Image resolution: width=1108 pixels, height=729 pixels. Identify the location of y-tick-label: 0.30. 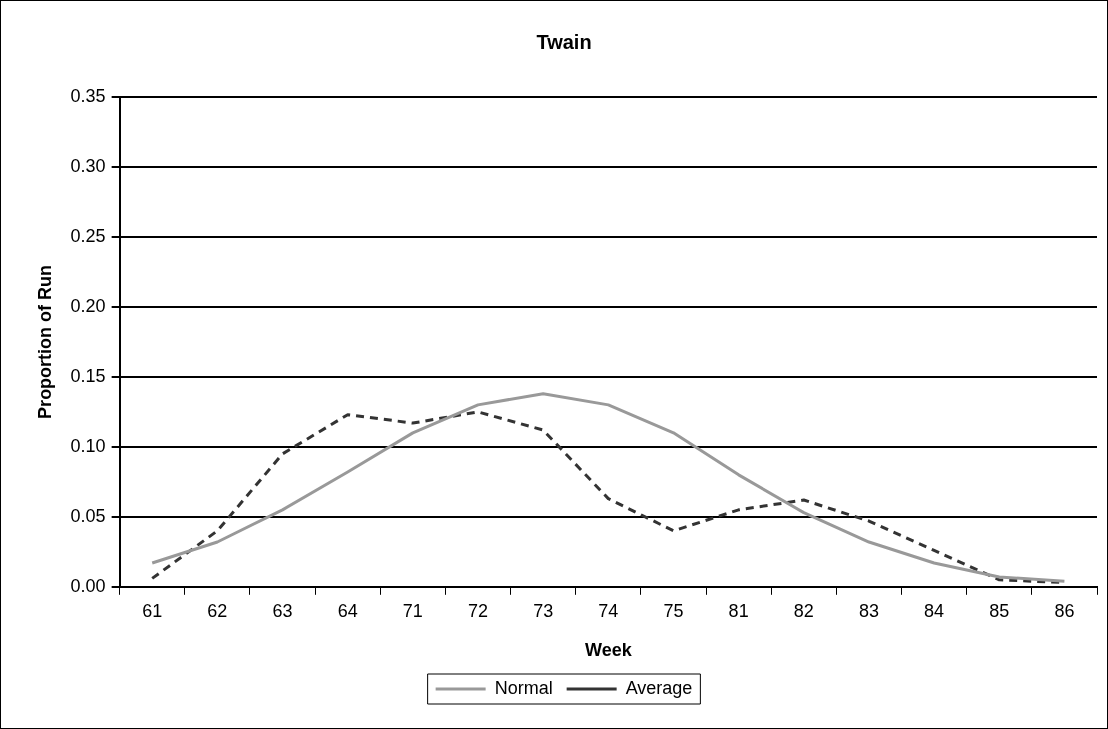
(88, 165).